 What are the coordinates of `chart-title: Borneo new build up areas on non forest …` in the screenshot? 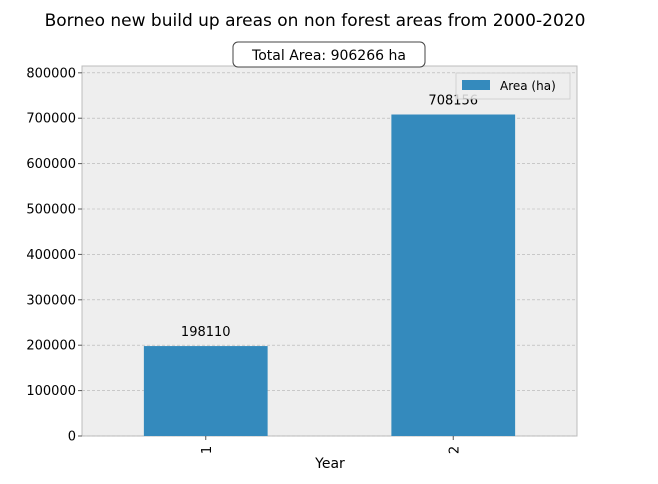 It's located at (315, 21).